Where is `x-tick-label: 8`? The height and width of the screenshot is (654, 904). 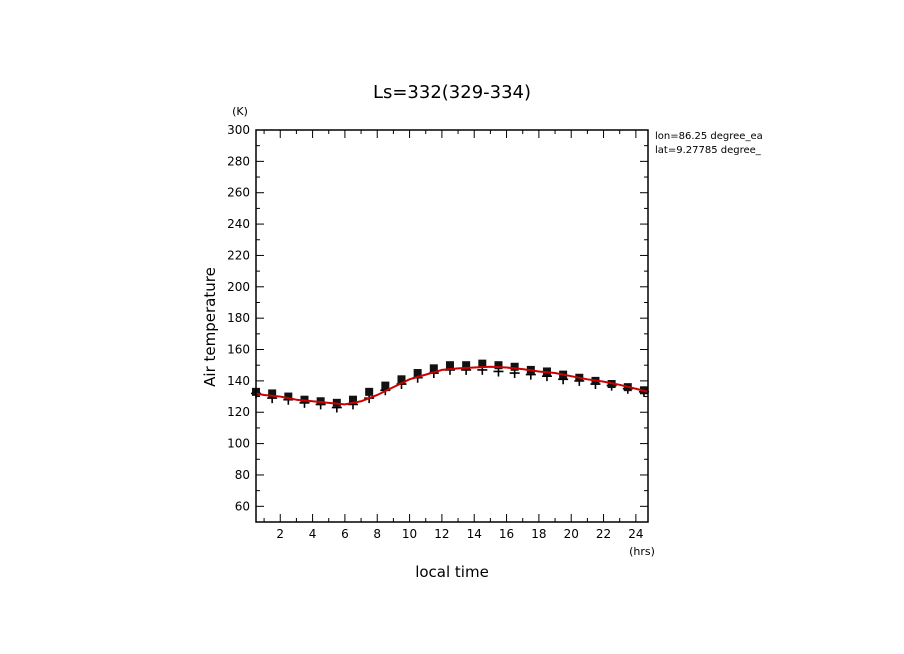 x-tick-label: 8 is located at coordinates (377, 534).